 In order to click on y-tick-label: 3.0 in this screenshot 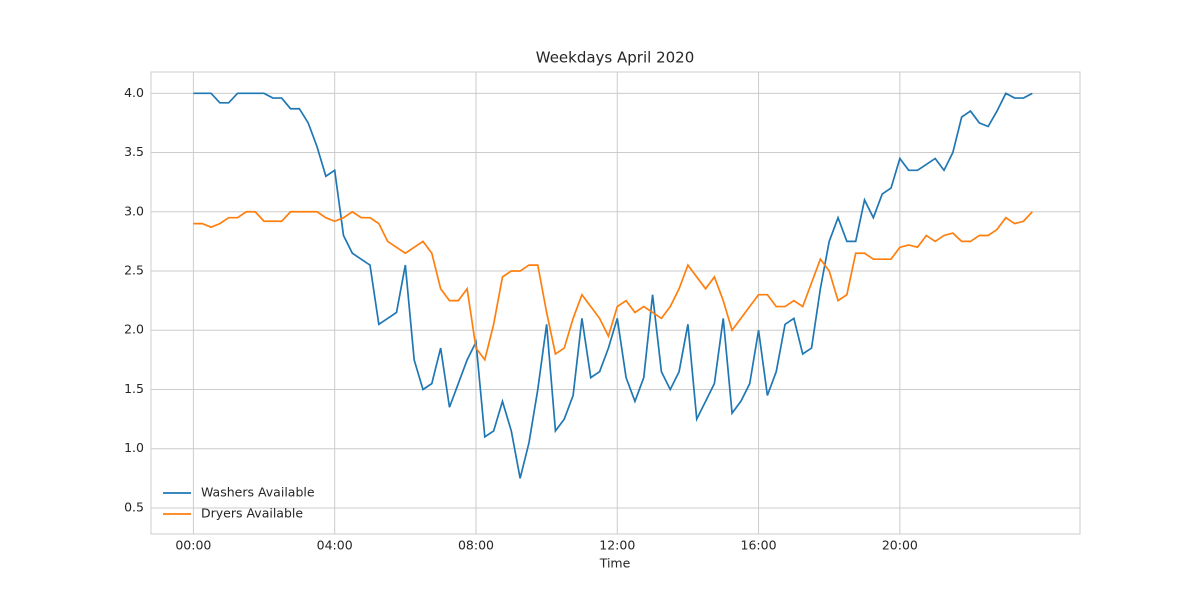, I will do `click(134, 210)`.